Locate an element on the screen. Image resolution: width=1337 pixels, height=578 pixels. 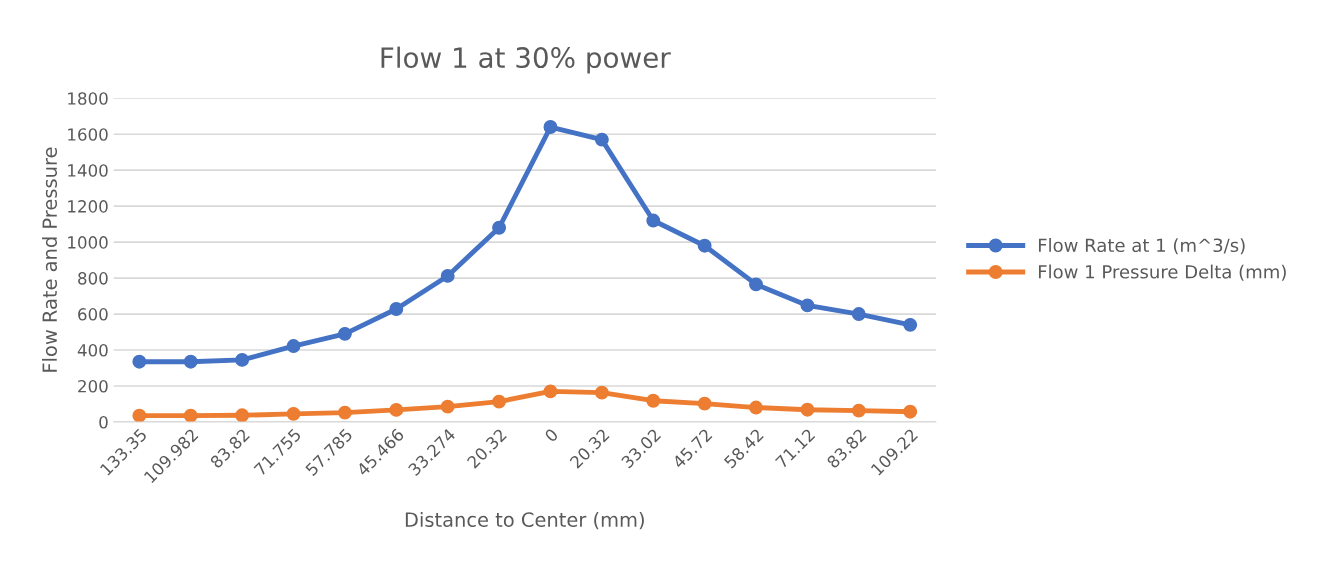
y-tick-label: 0 is located at coordinates (103, 422).